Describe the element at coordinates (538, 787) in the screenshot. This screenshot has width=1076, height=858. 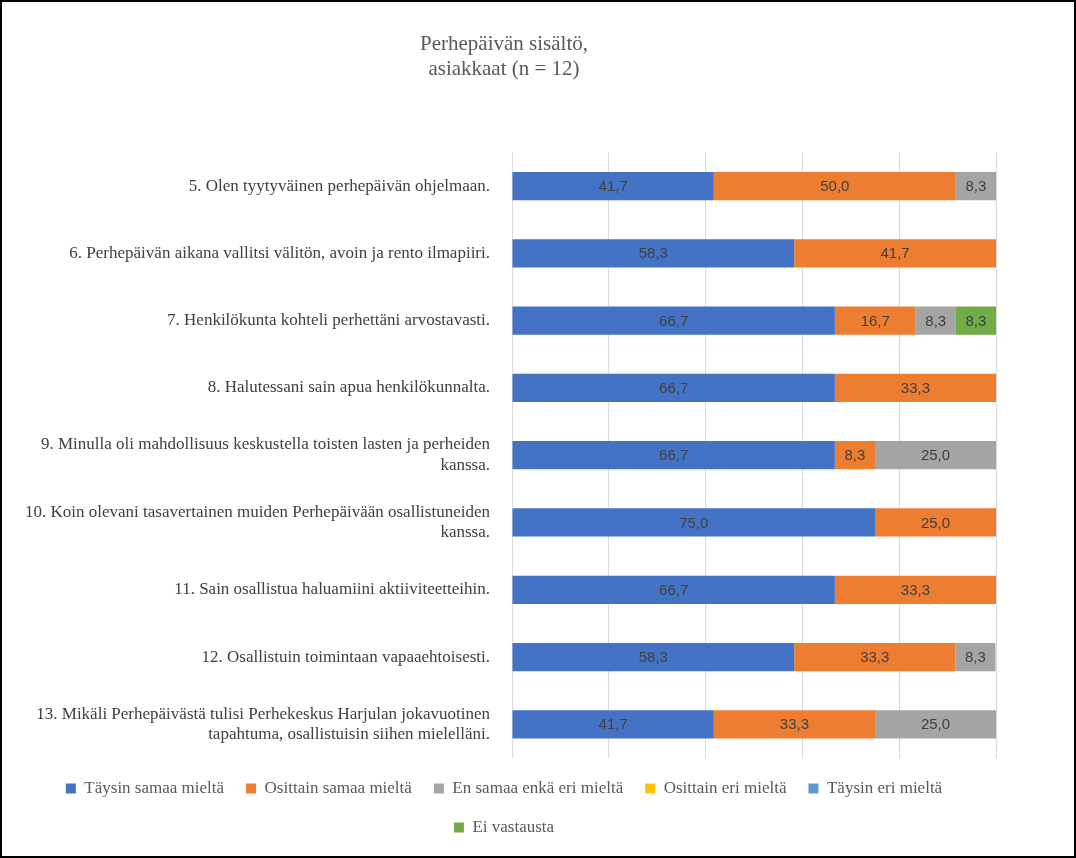
I see `legend-label: En samaa enkä eri mieltä` at that location.